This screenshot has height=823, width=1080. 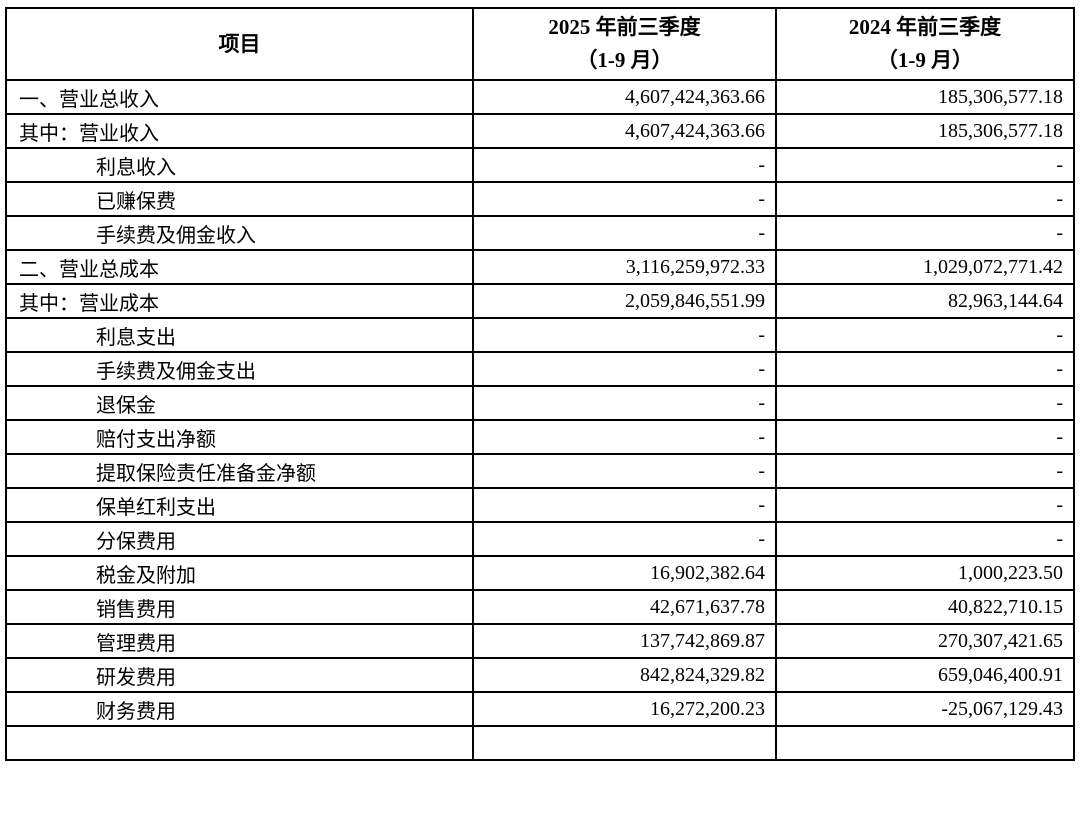 I want to click on table-row: 赔付支出净额 - -, so click(x=540, y=437).